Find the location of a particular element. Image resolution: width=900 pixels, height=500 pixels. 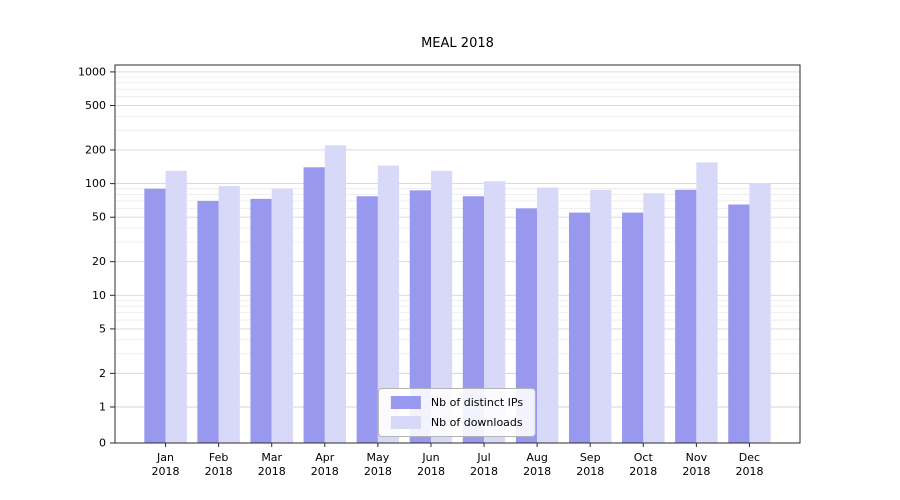

legend-item-distinct-ips: Nb of distinct IPs is located at coordinates (457, 402).